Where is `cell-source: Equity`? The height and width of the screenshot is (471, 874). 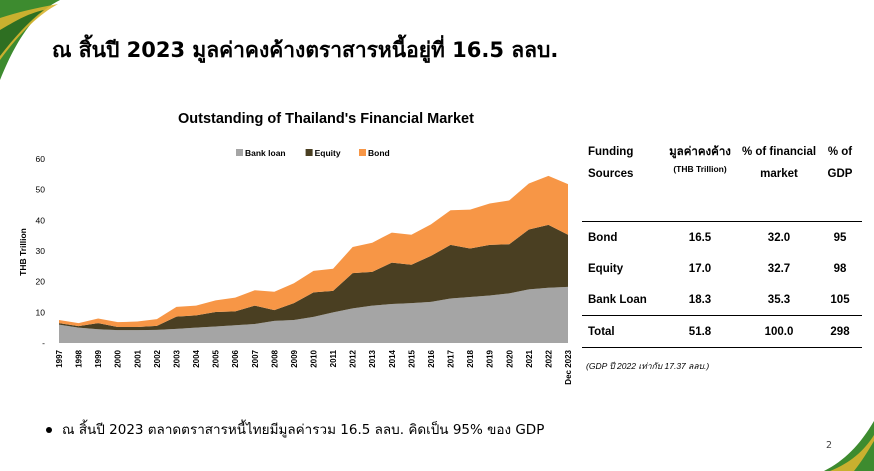 cell-source: Equity is located at coordinates (606, 268).